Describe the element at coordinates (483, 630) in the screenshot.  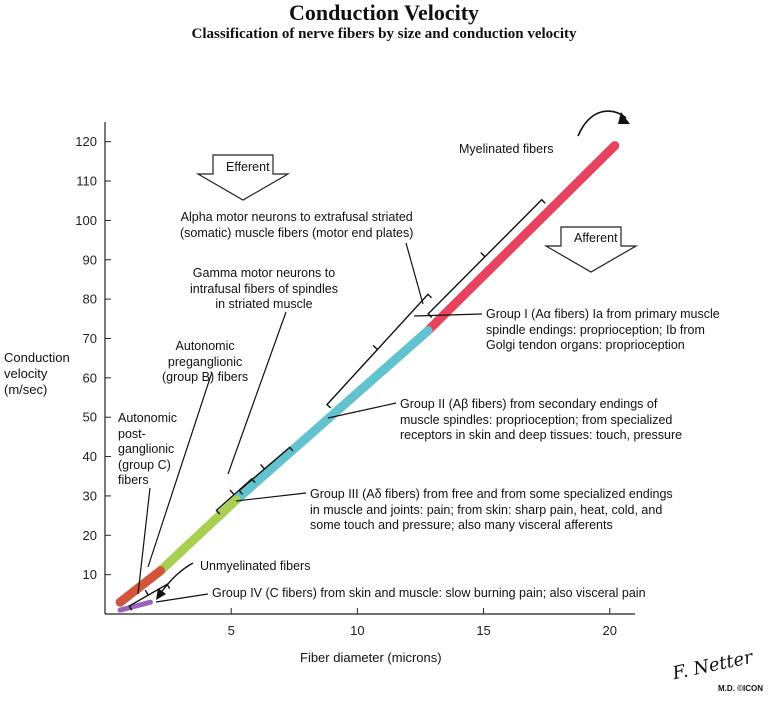
I see `x-tick-label: 15` at that location.